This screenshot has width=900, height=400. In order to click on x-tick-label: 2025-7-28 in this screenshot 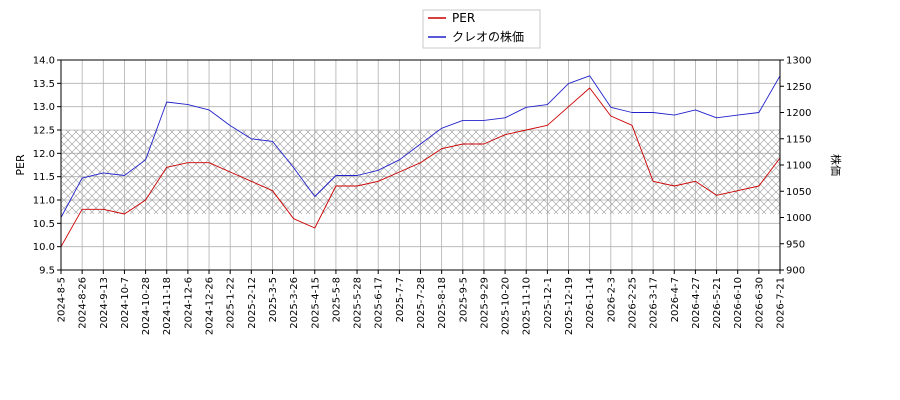, I will do `click(421, 303)`.